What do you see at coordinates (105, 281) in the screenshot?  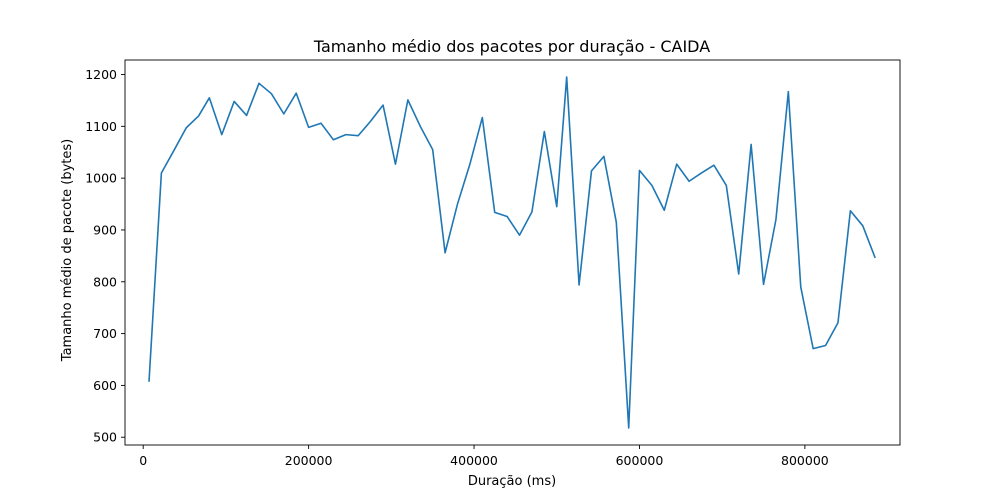 I see `y-tick-label: 800` at bounding box center [105, 281].